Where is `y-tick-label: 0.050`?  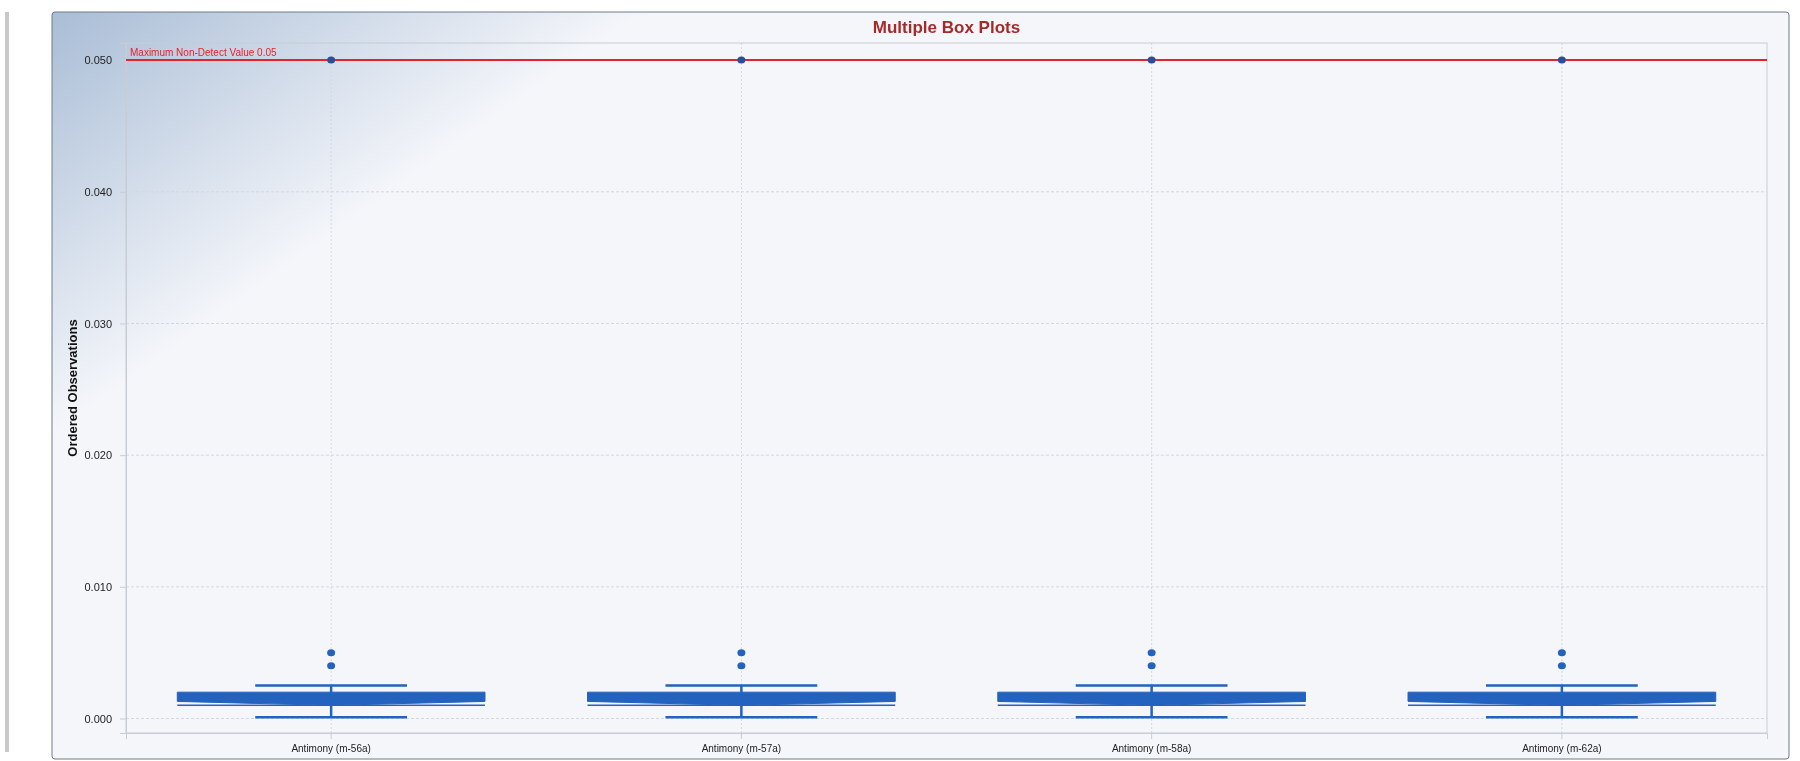 y-tick-label: 0.050 is located at coordinates (98, 60).